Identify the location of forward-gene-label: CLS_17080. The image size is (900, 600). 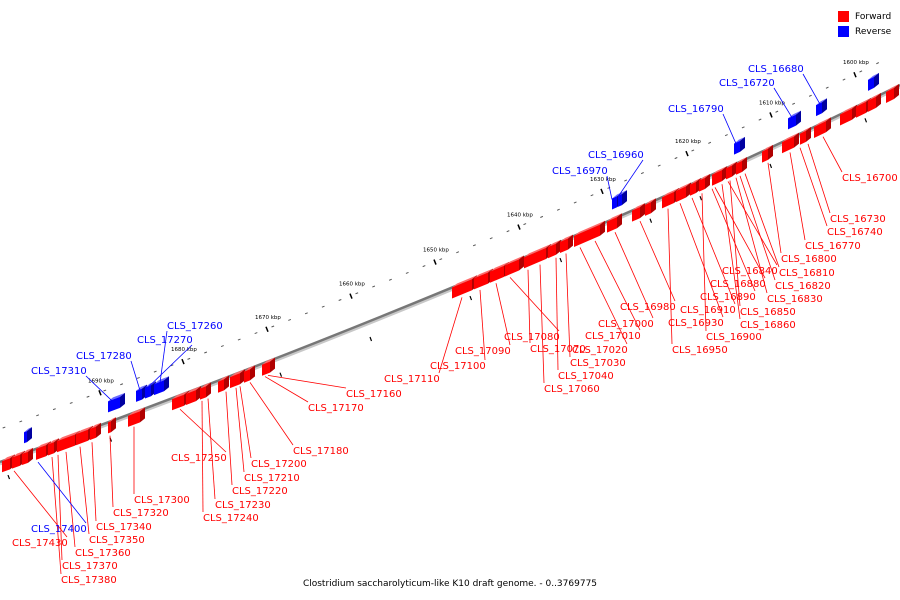
(532, 310).